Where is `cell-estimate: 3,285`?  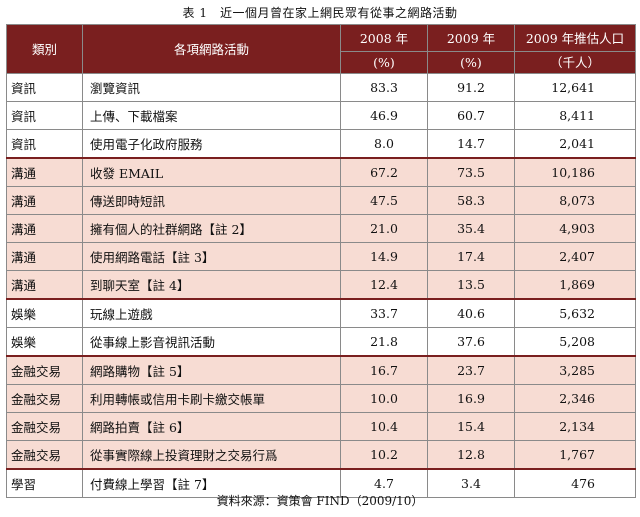 cell-estimate: 3,285 is located at coordinates (575, 370).